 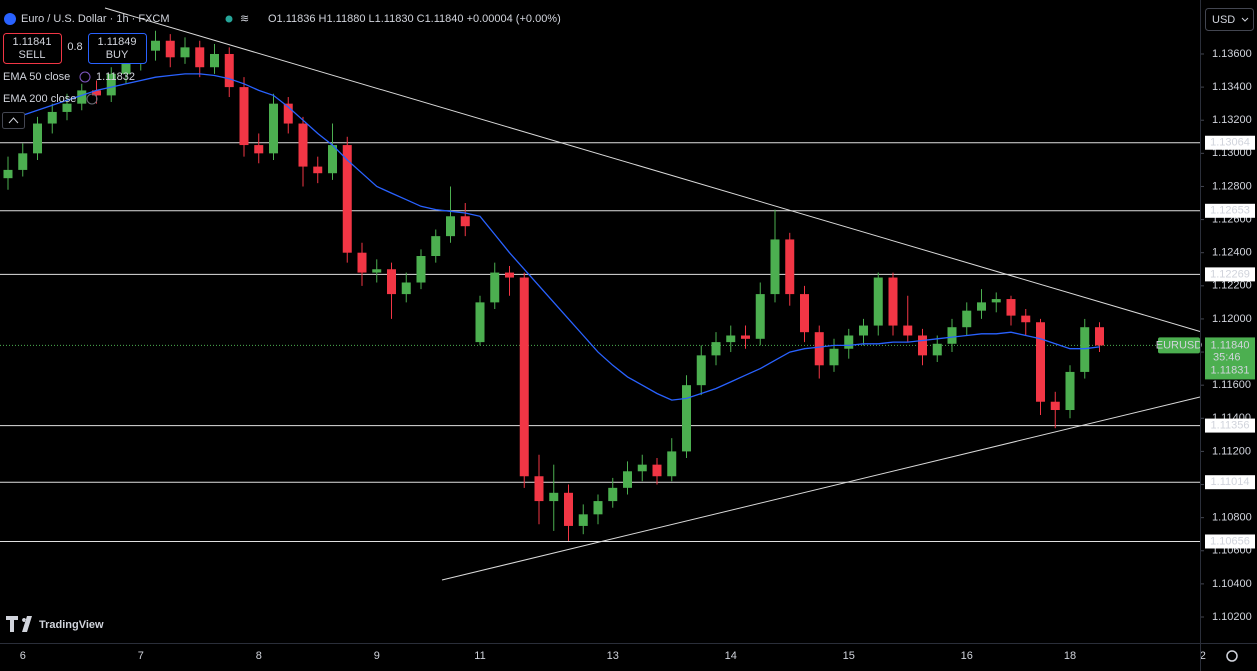 What do you see at coordinates (92, 99) in the screenshot?
I see `ema200-hidden-icon` at bounding box center [92, 99].